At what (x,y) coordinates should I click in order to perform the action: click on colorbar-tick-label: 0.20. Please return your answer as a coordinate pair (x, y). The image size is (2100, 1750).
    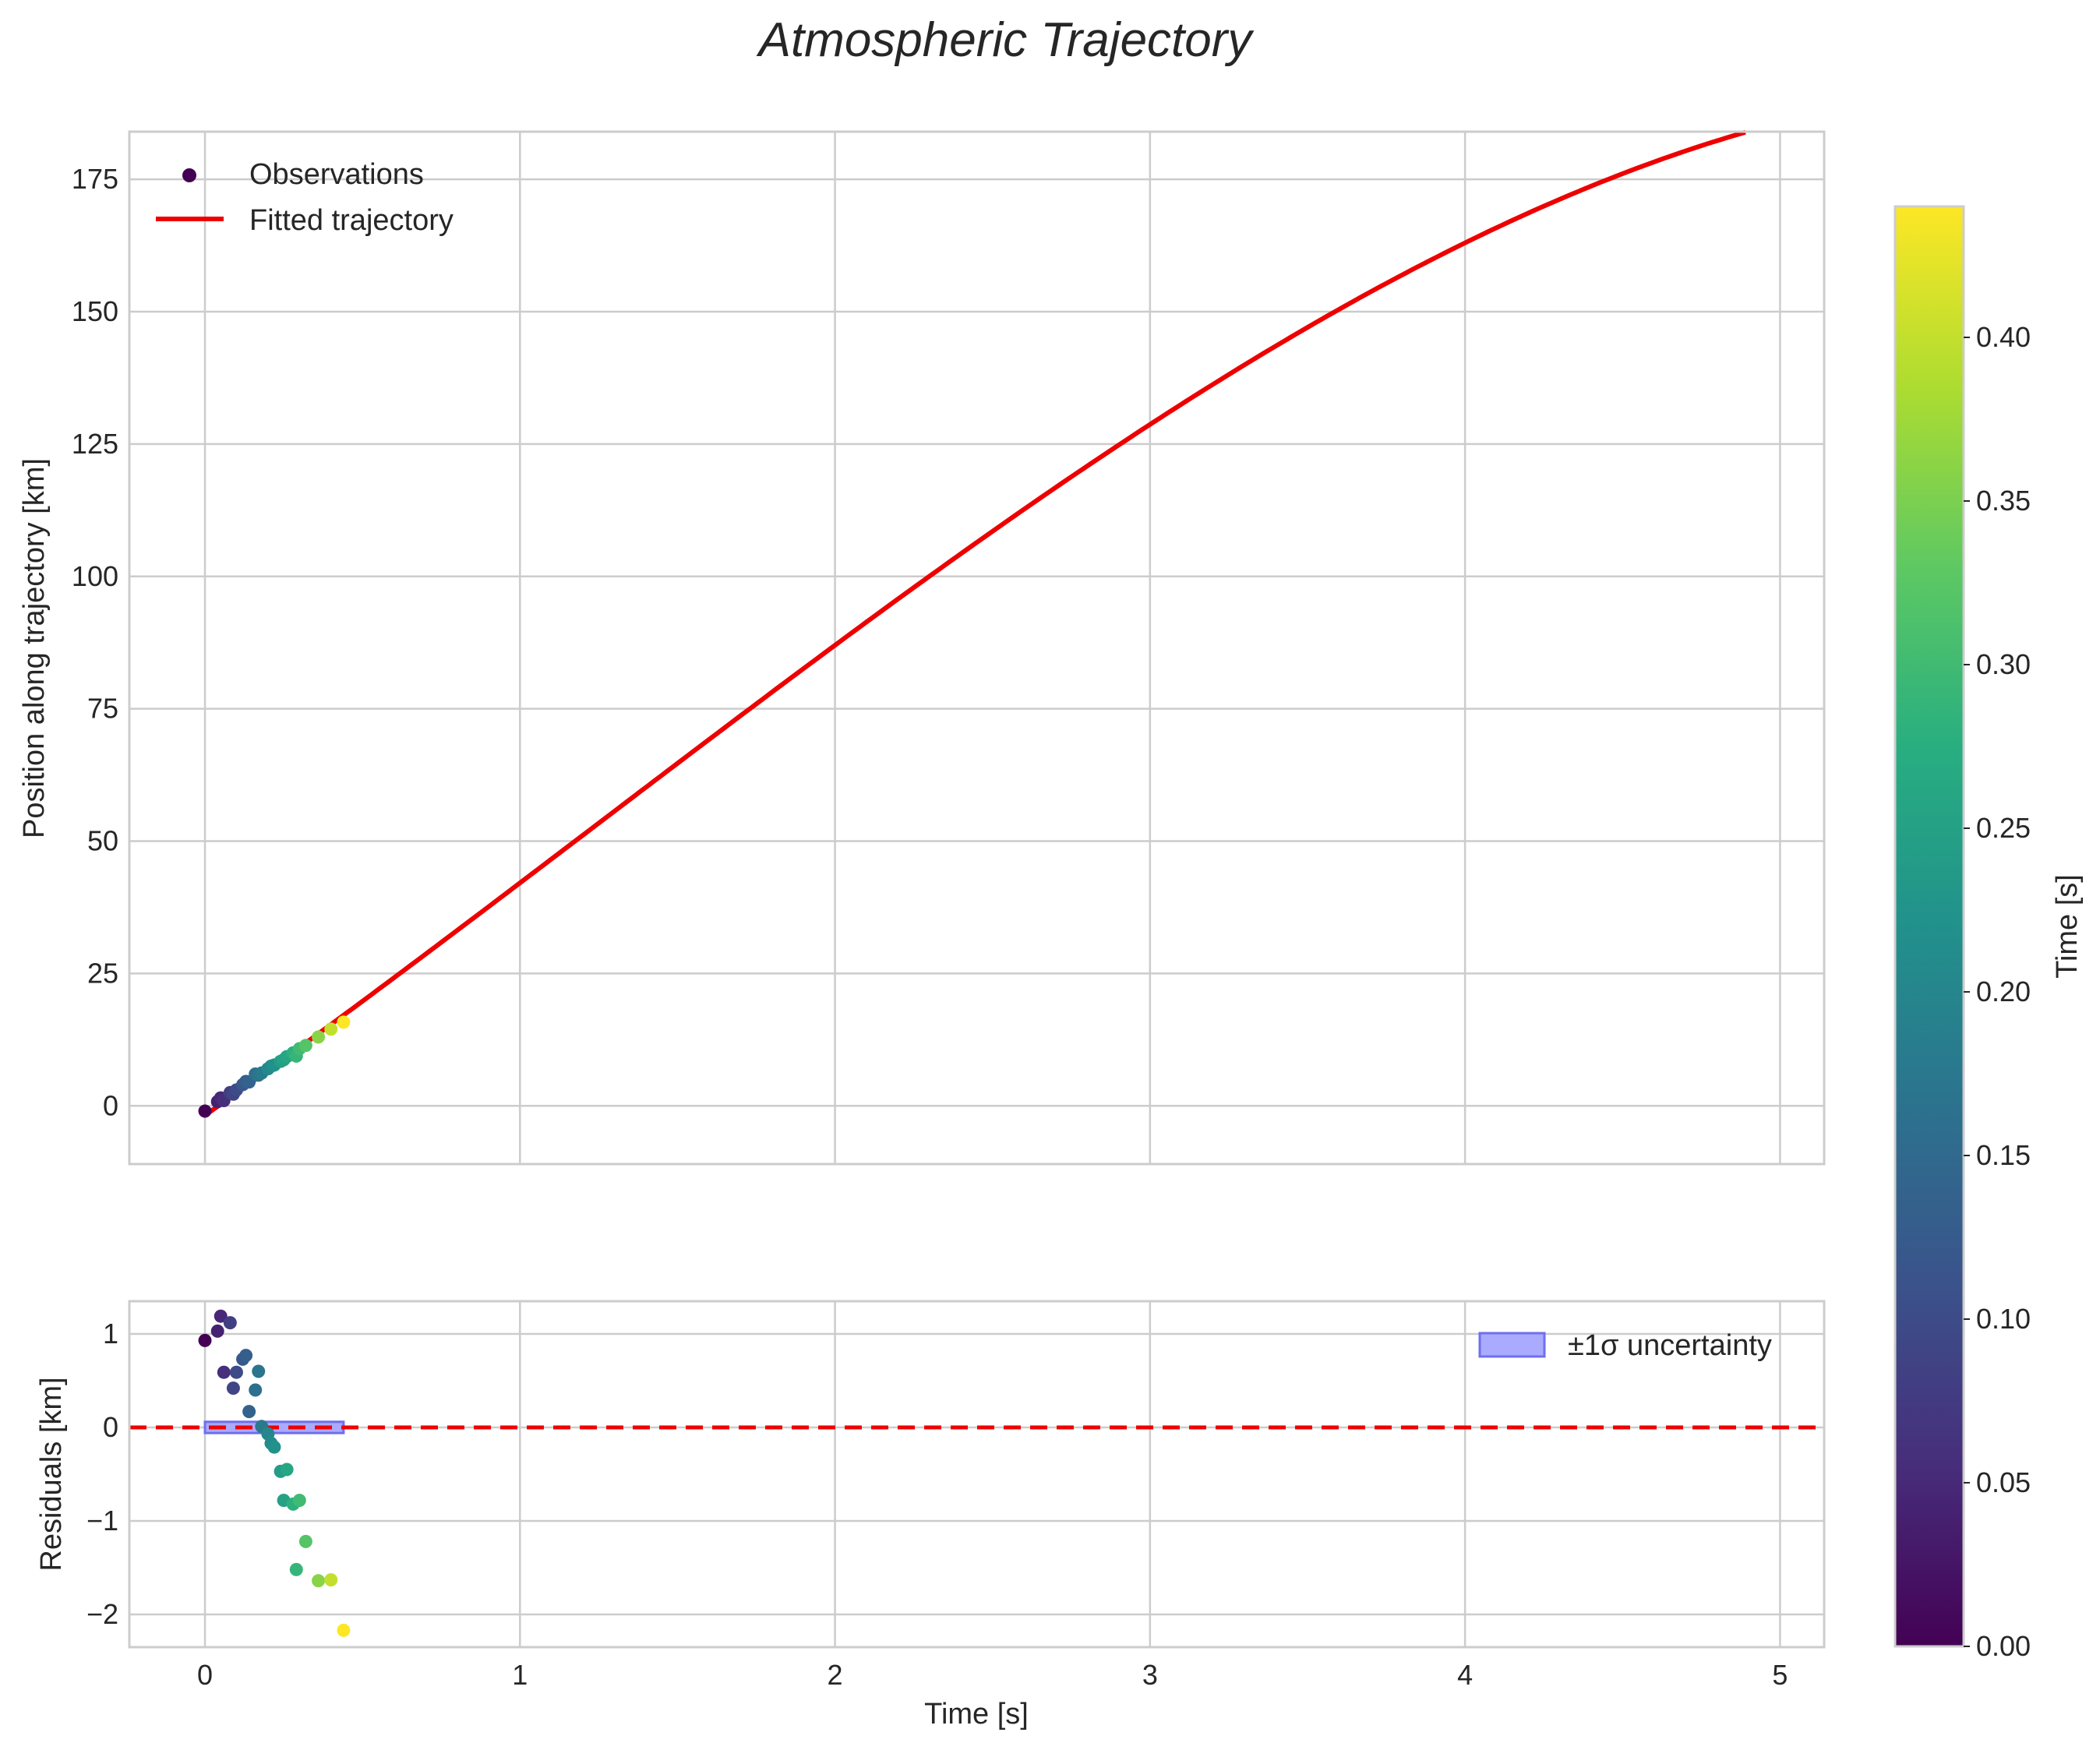
    Looking at the image, I should click on (2004, 991).